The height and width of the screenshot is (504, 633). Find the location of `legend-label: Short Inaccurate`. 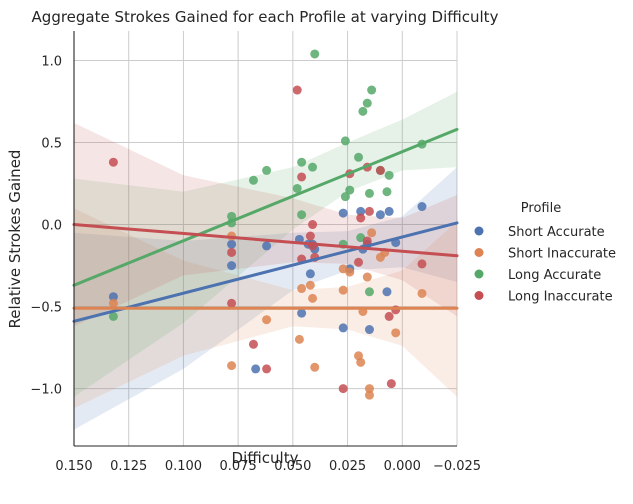

legend-label: Short Inaccurate is located at coordinates (562, 254).